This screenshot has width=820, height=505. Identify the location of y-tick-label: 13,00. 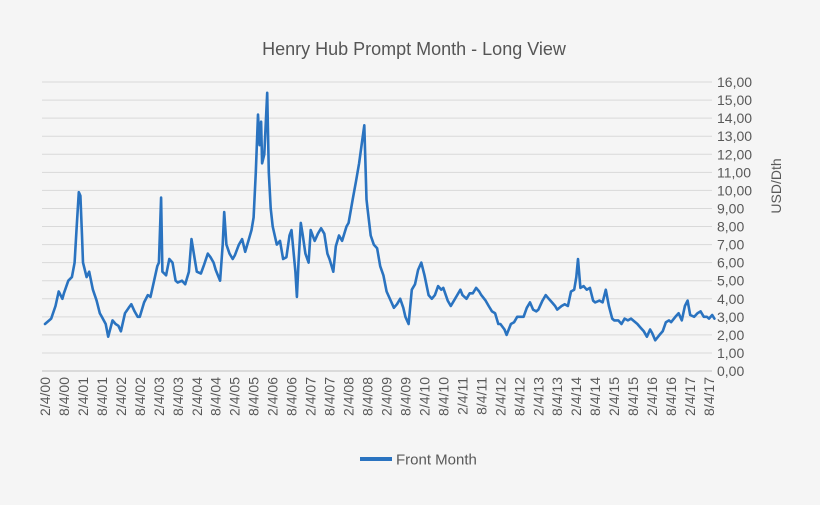
(734, 136).